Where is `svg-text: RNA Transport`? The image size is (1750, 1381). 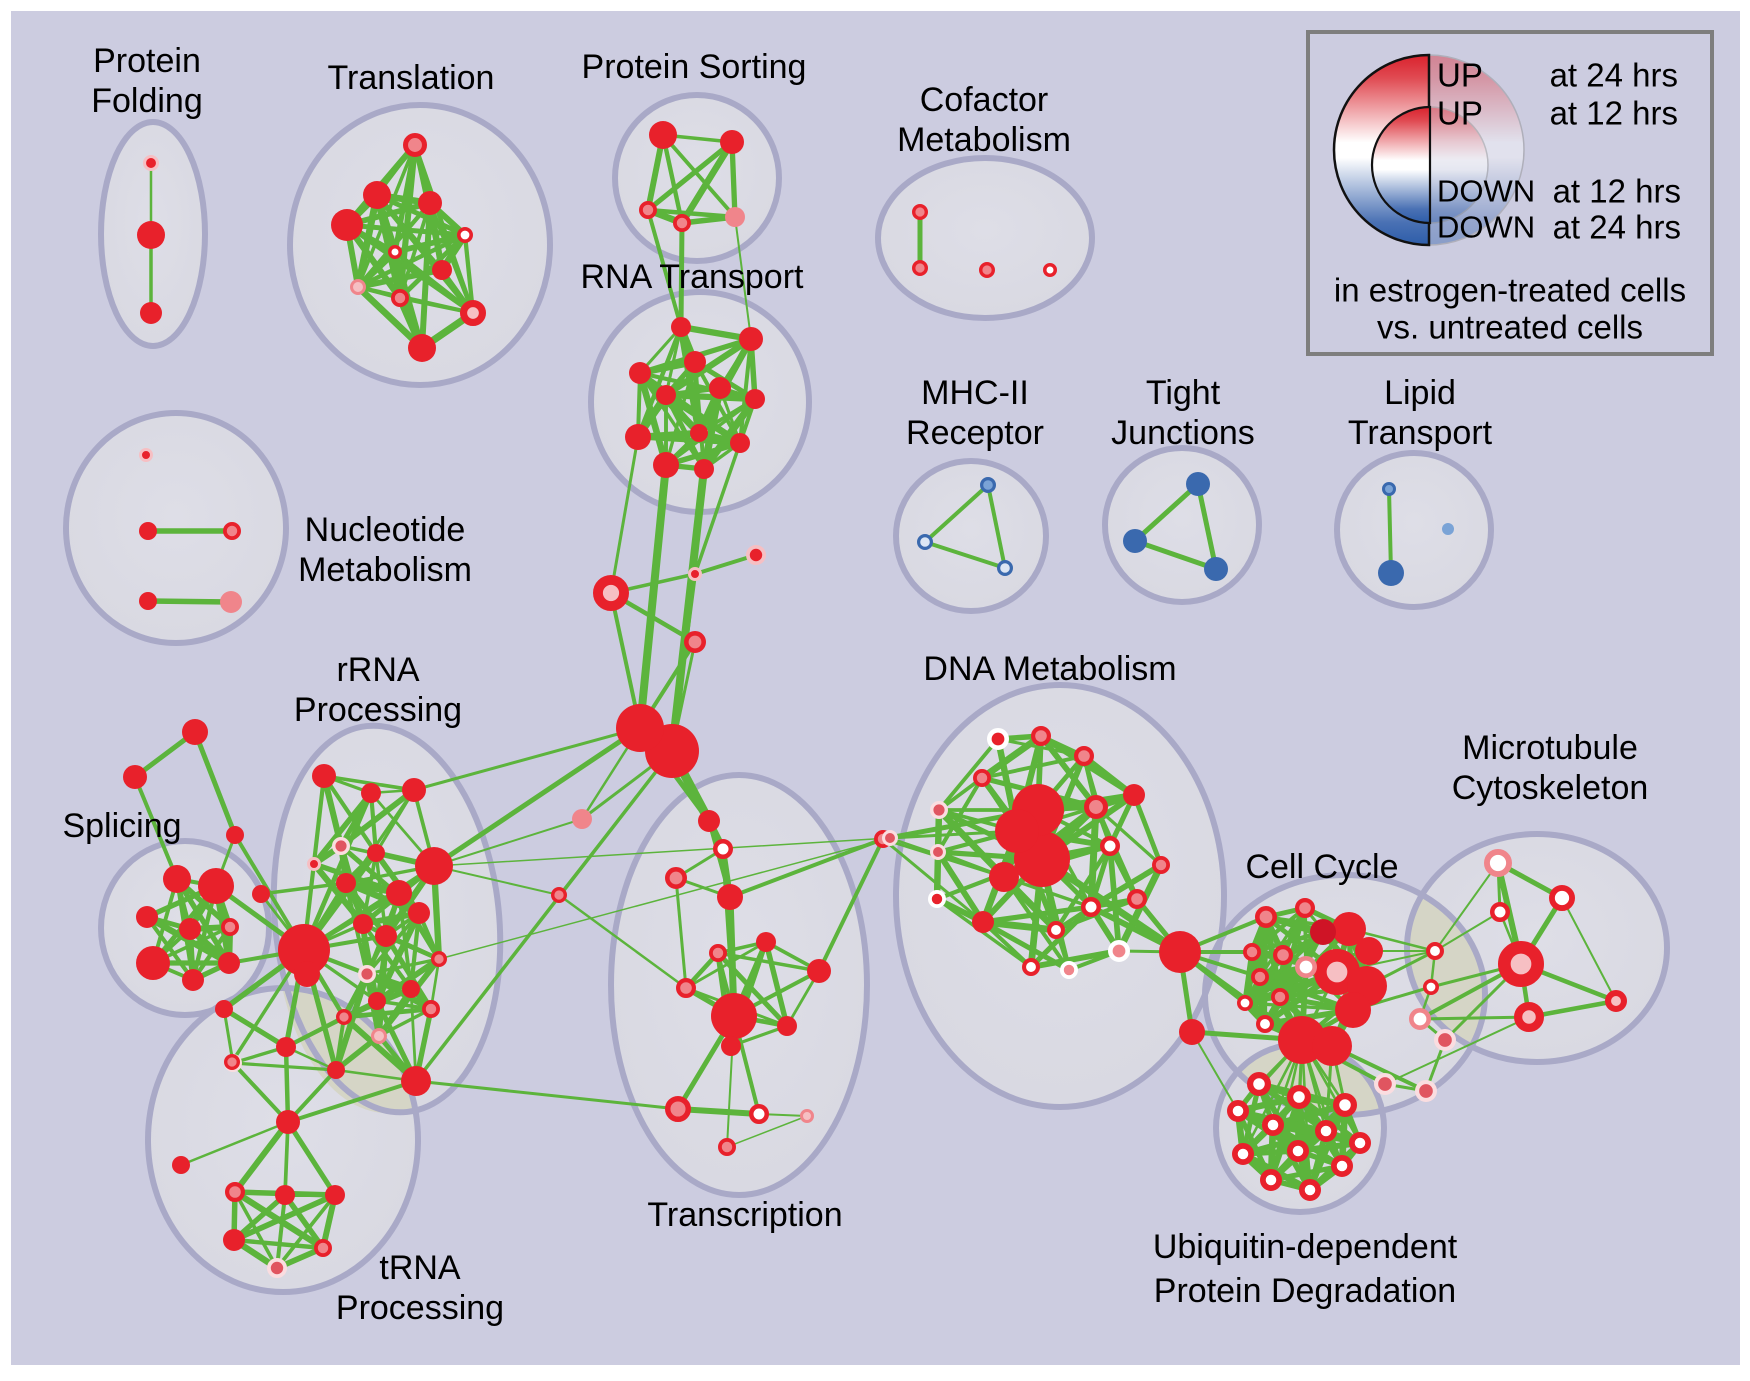 svg-text: RNA Transport is located at coordinates (693, 277).